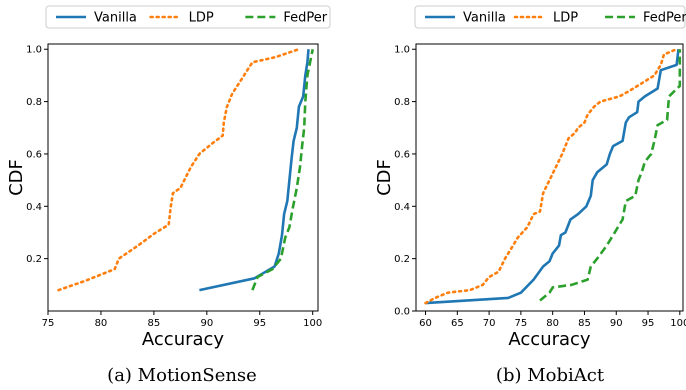 The image size is (686, 390). What do you see at coordinates (425, 323) in the screenshot?
I see `x-tick-label: 60` at bounding box center [425, 323].